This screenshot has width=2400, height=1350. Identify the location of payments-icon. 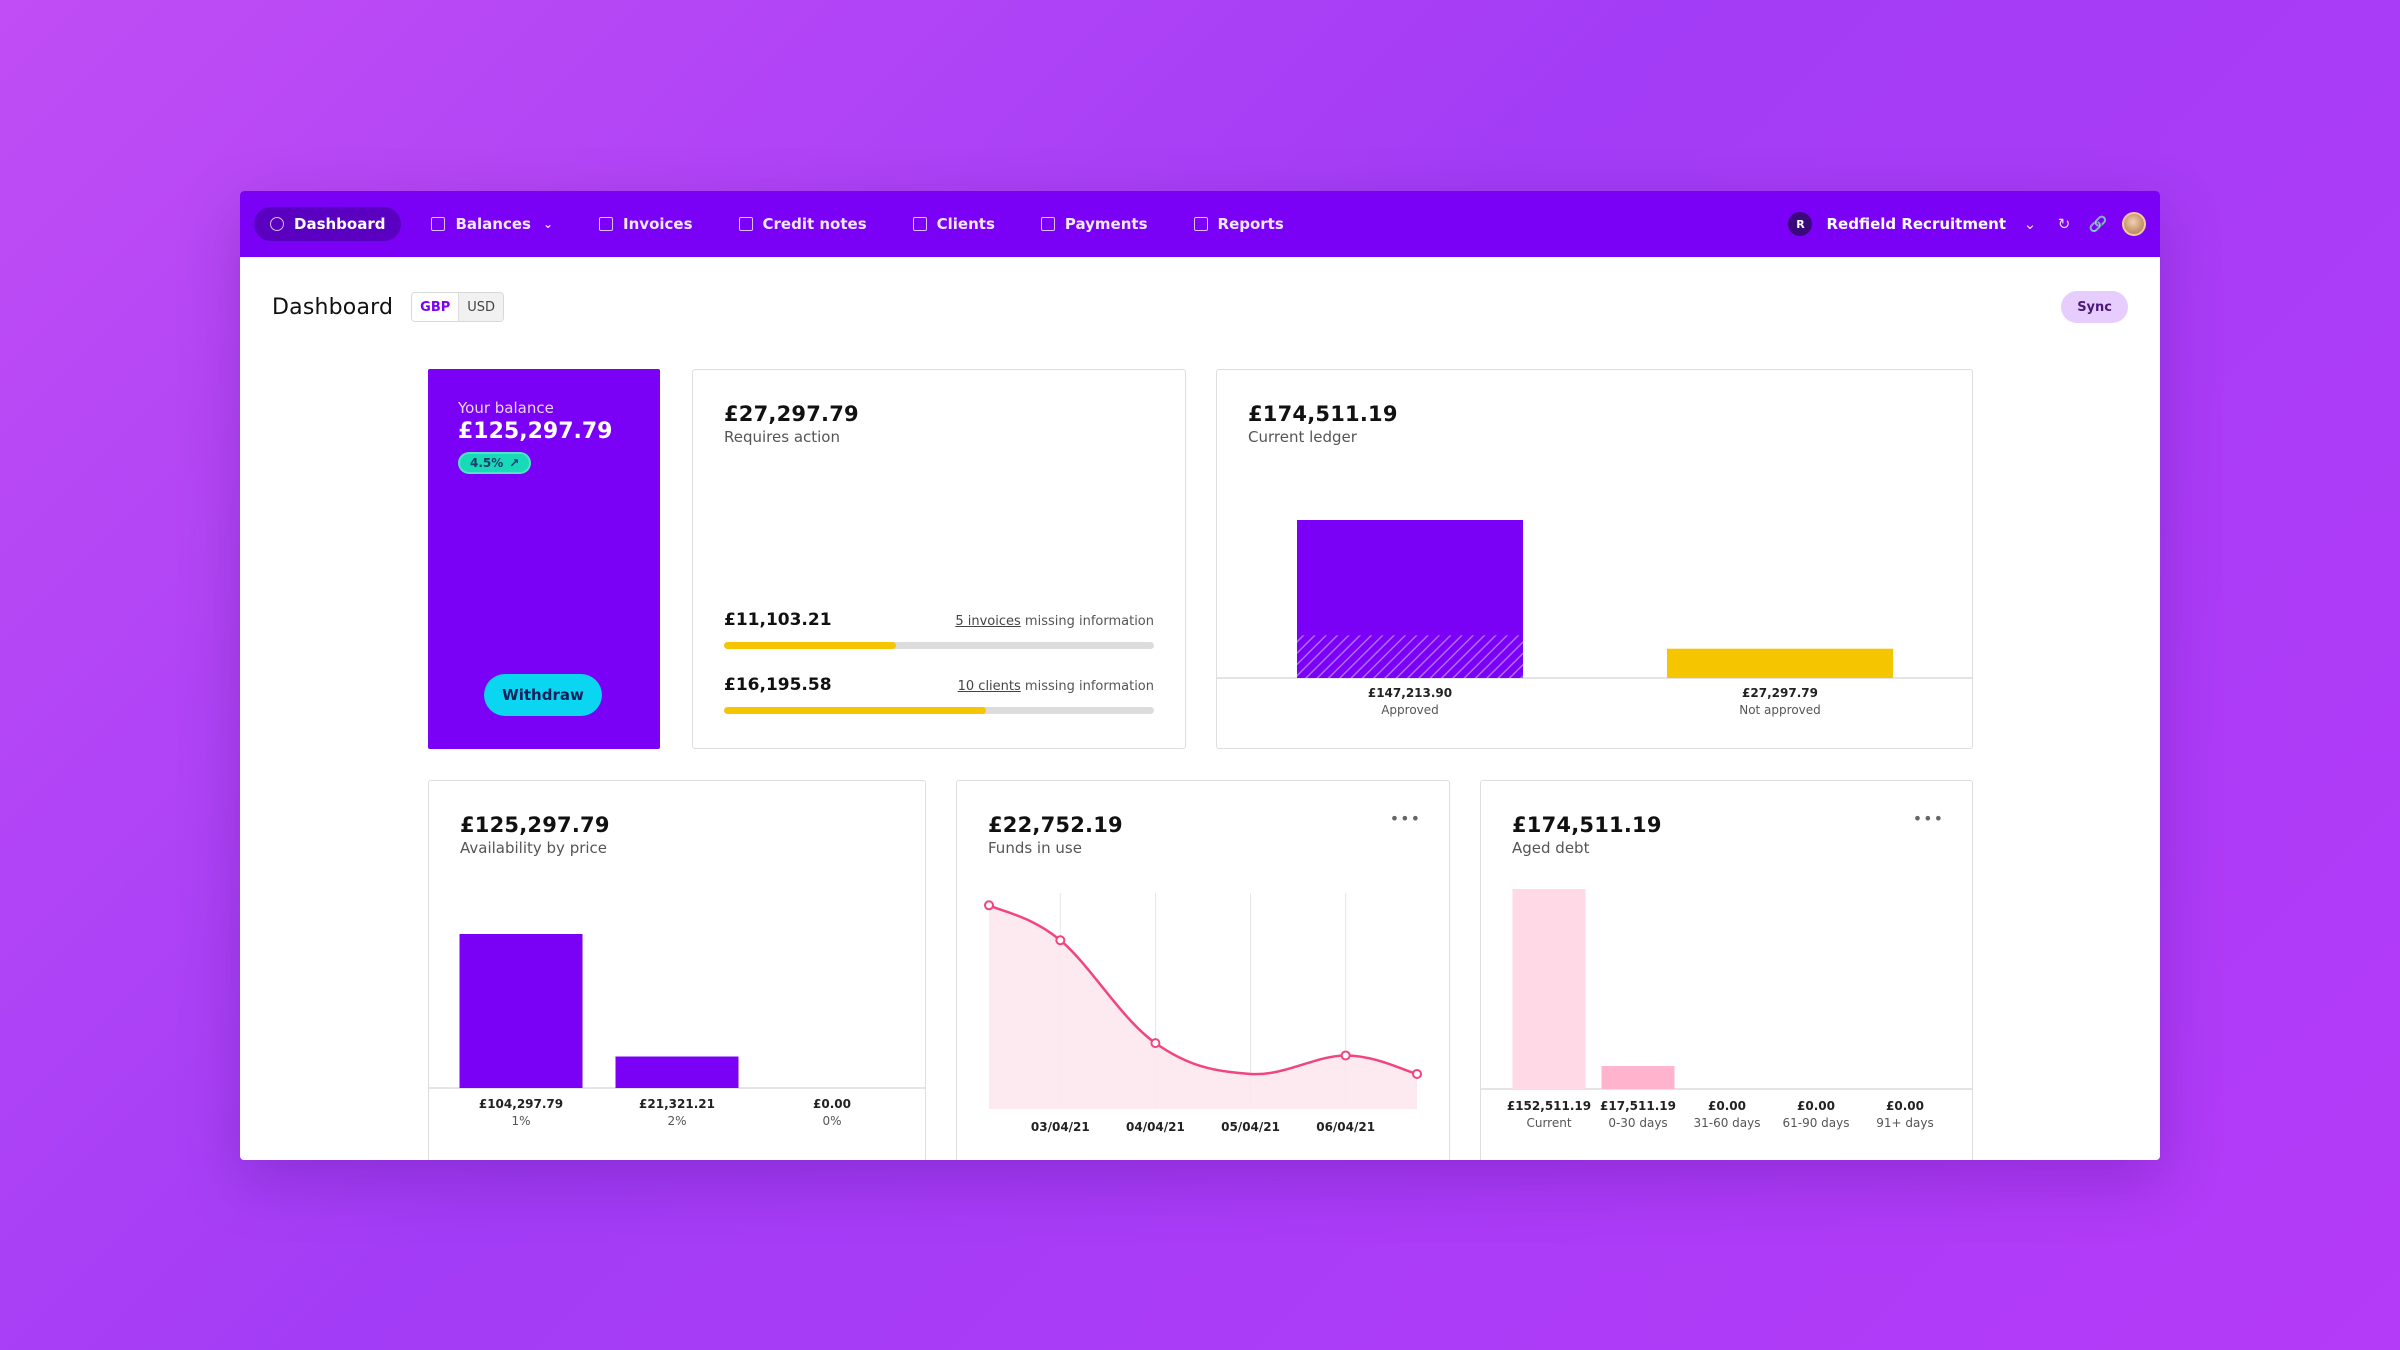
(1047, 224).